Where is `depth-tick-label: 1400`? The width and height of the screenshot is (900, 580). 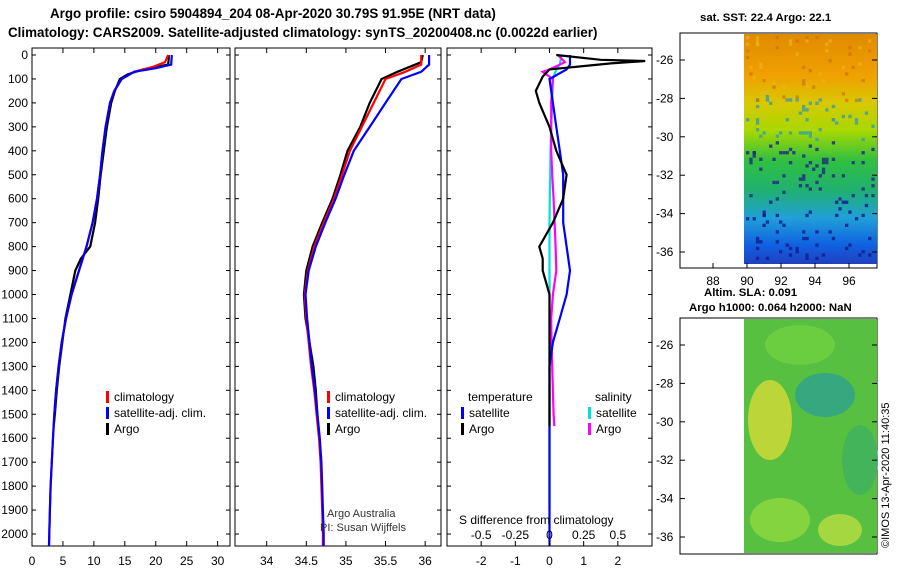 depth-tick-label: 1400 is located at coordinates (14, 390).